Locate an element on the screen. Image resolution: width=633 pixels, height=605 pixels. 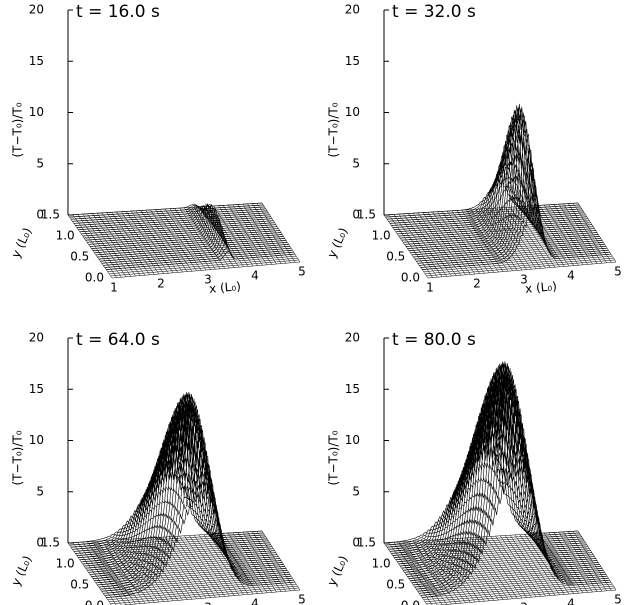
base-grid is located at coordinates (500, 240).